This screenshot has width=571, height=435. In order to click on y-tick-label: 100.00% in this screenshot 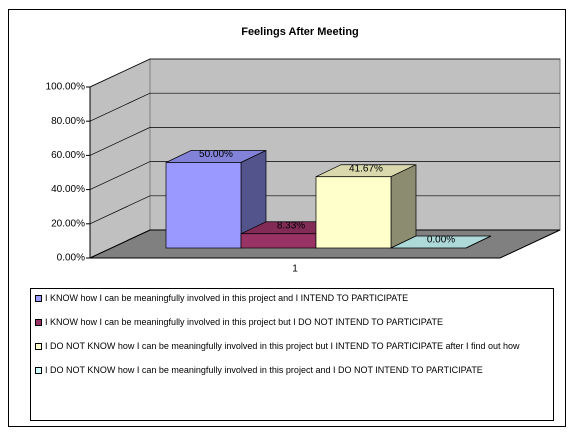, I will do `click(66, 87)`.